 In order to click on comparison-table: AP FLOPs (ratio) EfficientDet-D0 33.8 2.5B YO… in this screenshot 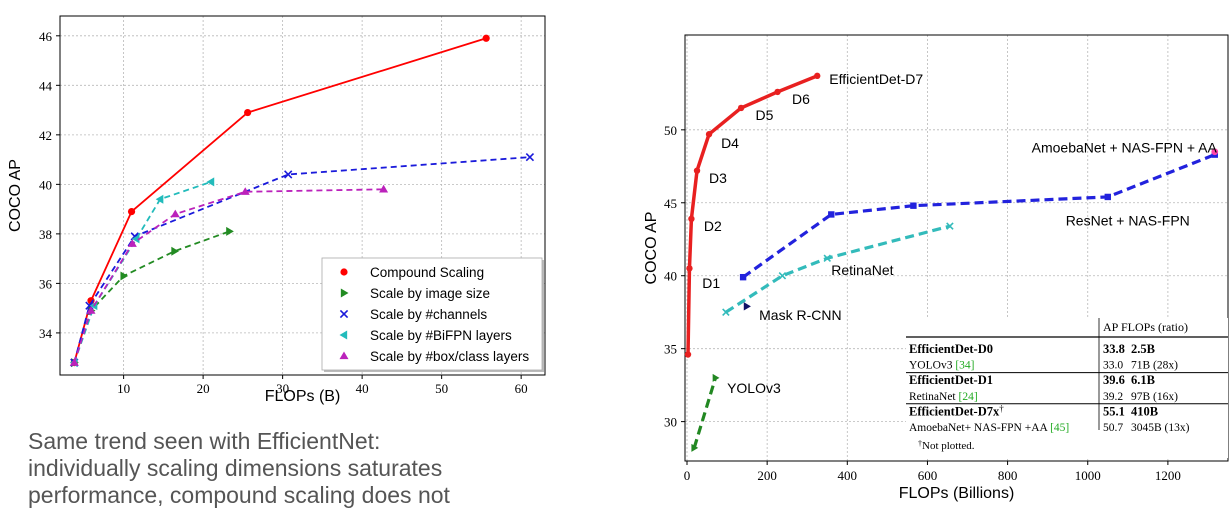, I will do `click(1067, 388)`.